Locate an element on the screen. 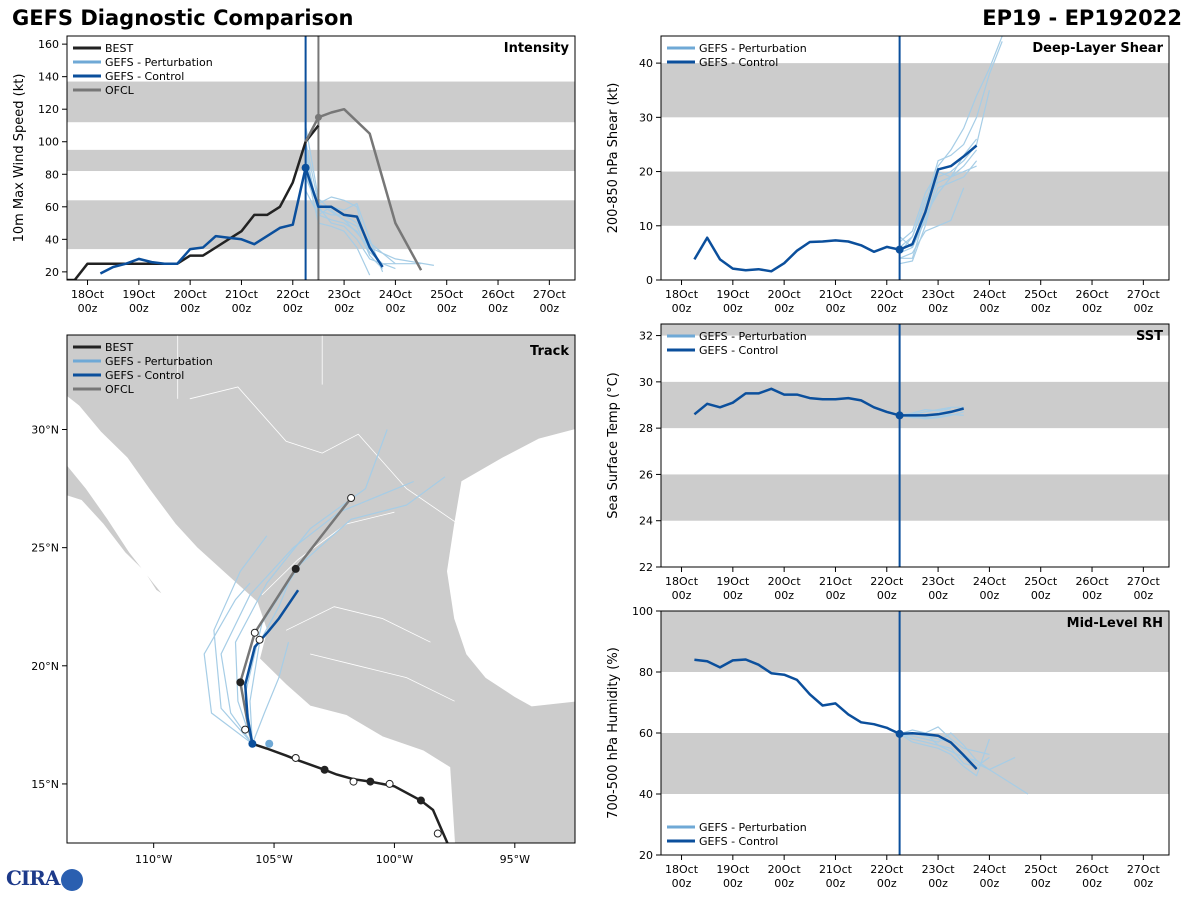 The width and height of the screenshot is (1200, 900). shear-xtick-label: 22Oct is located at coordinates (887, 294).